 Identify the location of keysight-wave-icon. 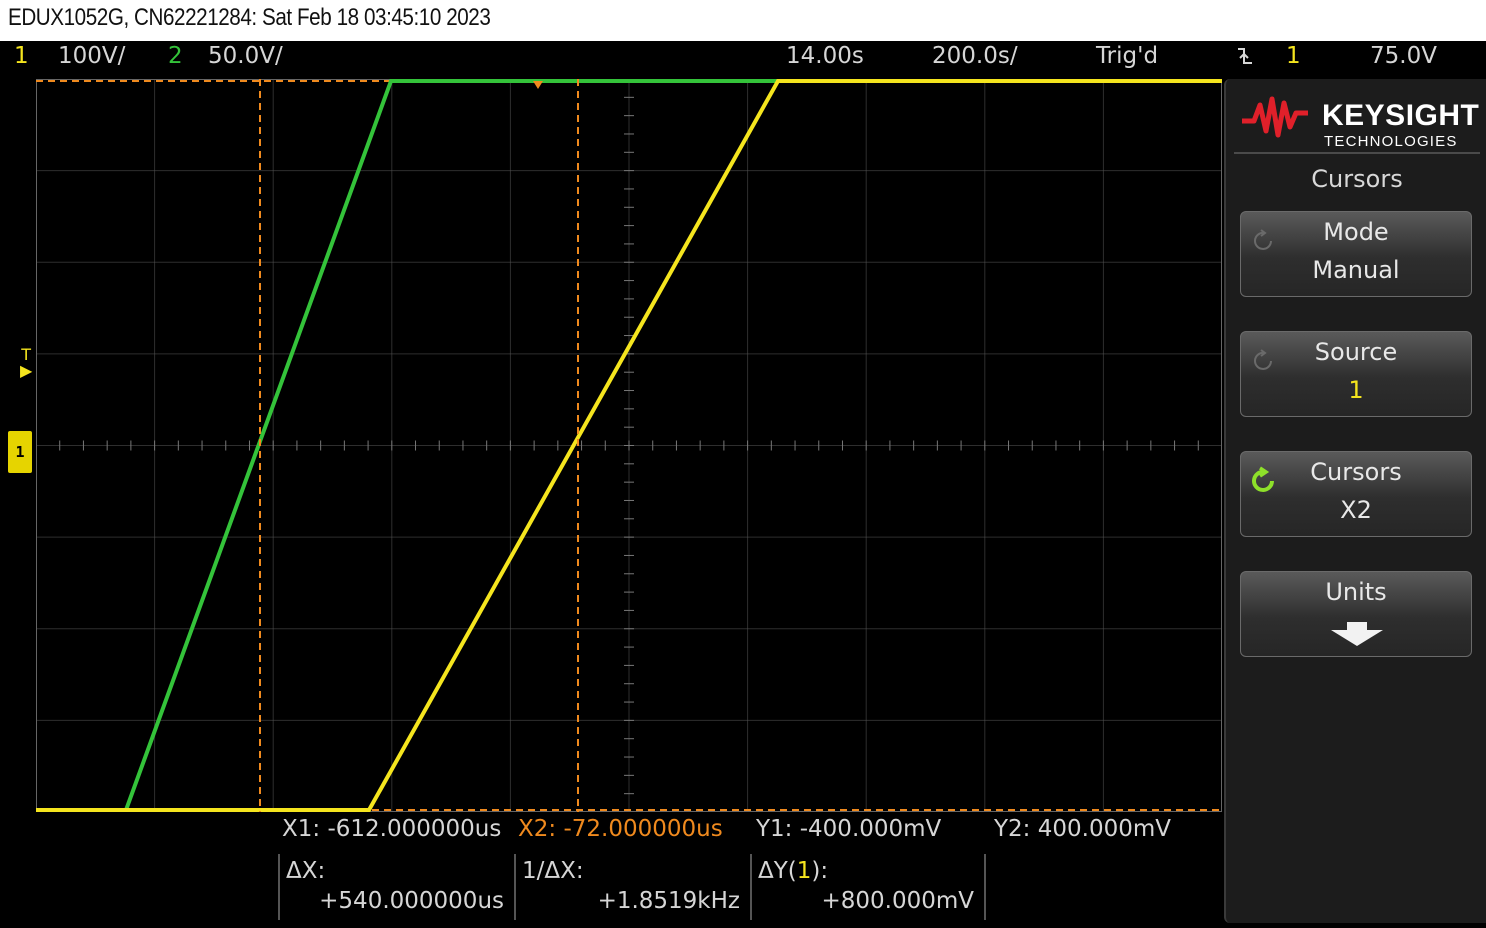
(1275, 117).